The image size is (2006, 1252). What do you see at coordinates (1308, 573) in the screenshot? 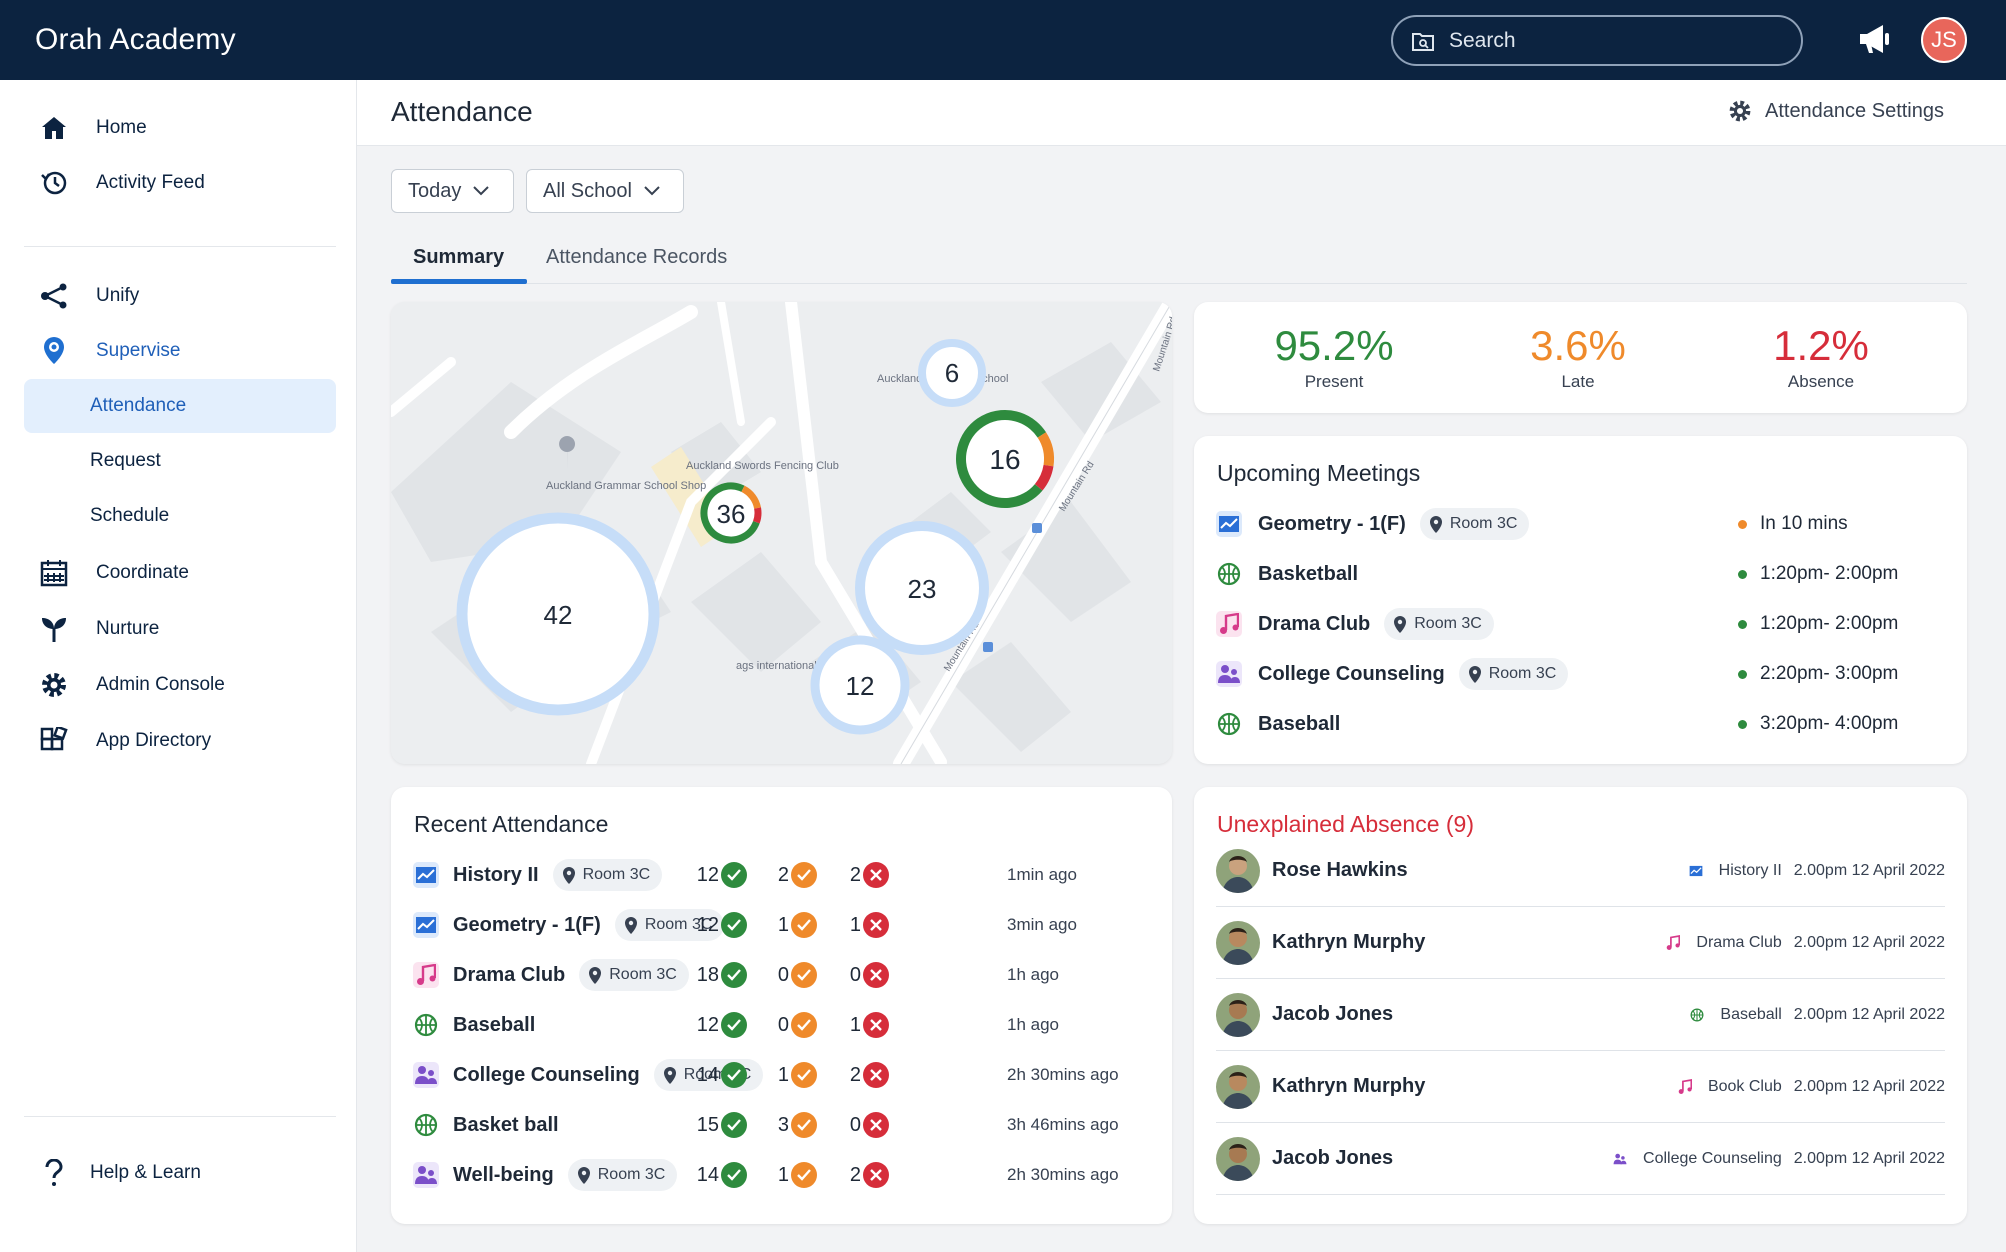
I see `meeting-name: Basketball` at bounding box center [1308, 573].